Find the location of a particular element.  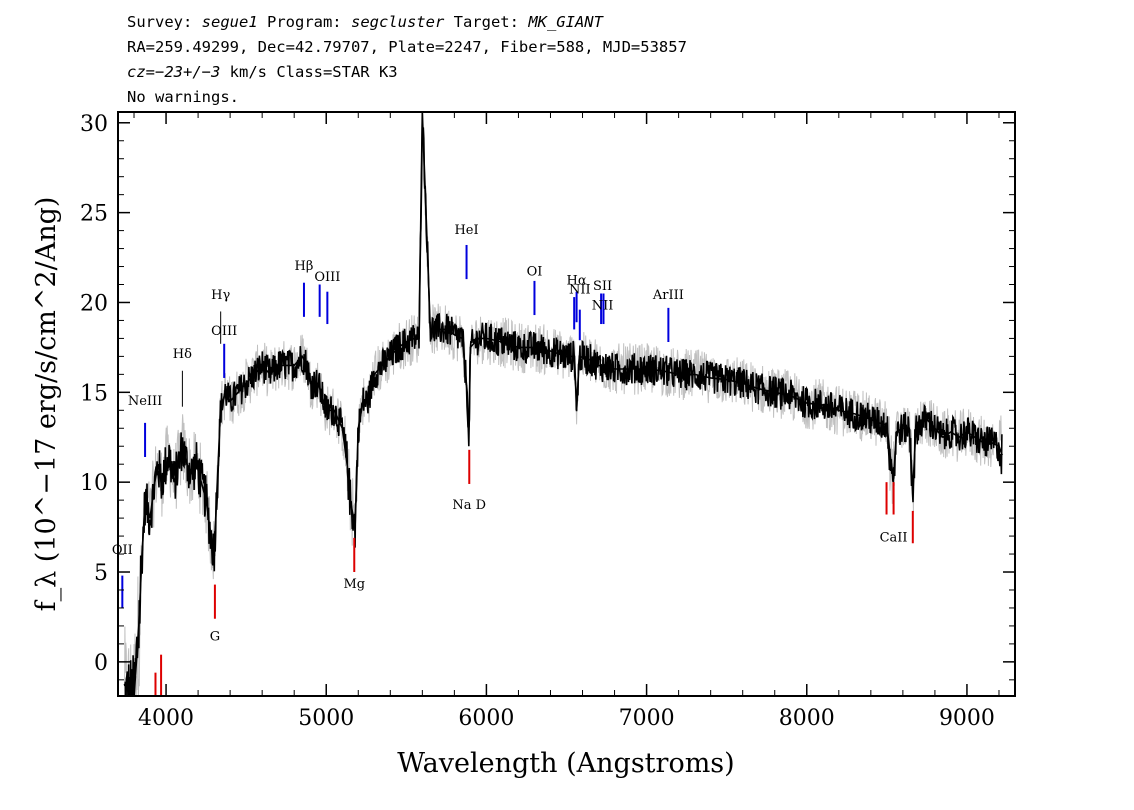

x-axis-label: Wavelength (Angstroms) is located at coordinates (565, 763).